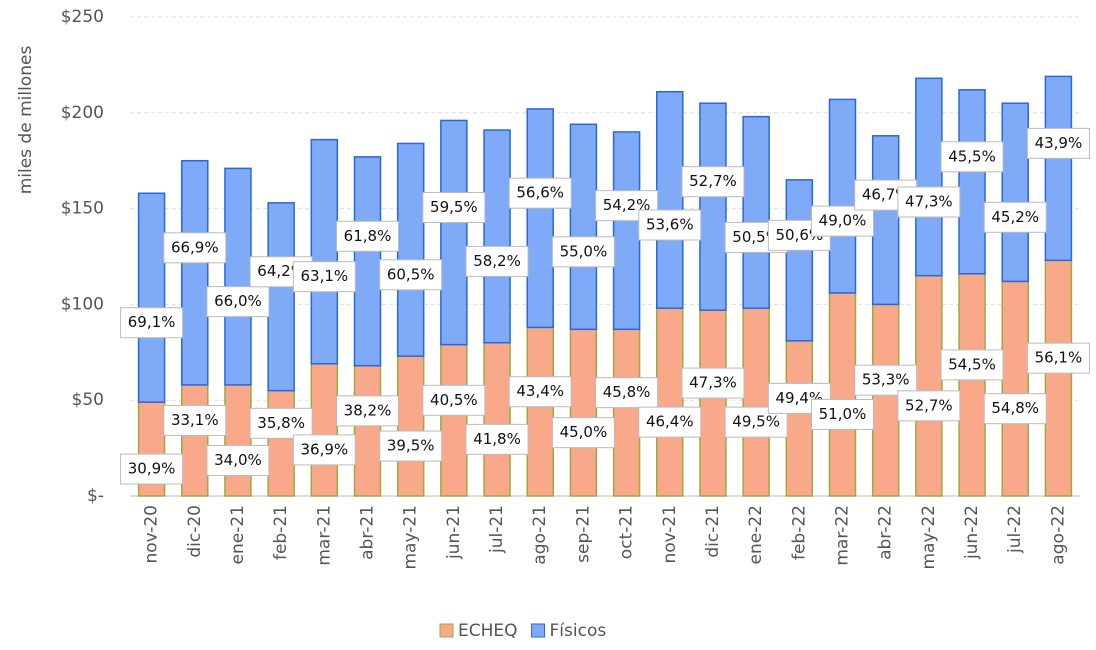  Describe the element at coordinates (843, 221) in the screenshot. I see `data-label: 49,0%` at that location.